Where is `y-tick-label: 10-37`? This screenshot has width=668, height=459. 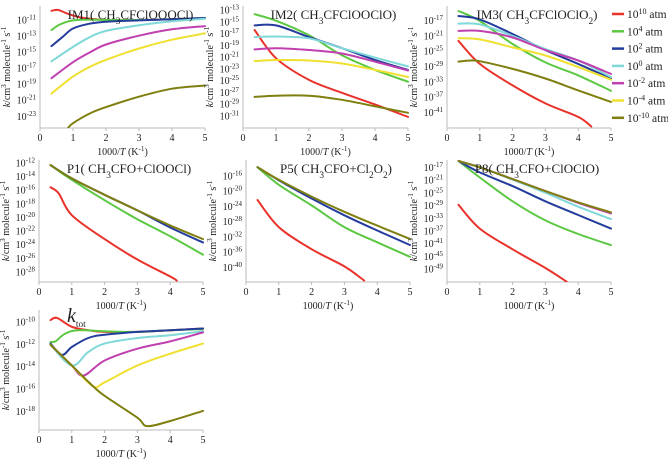 y-tick-label: 10-37 is located at coordinates (434, 97).